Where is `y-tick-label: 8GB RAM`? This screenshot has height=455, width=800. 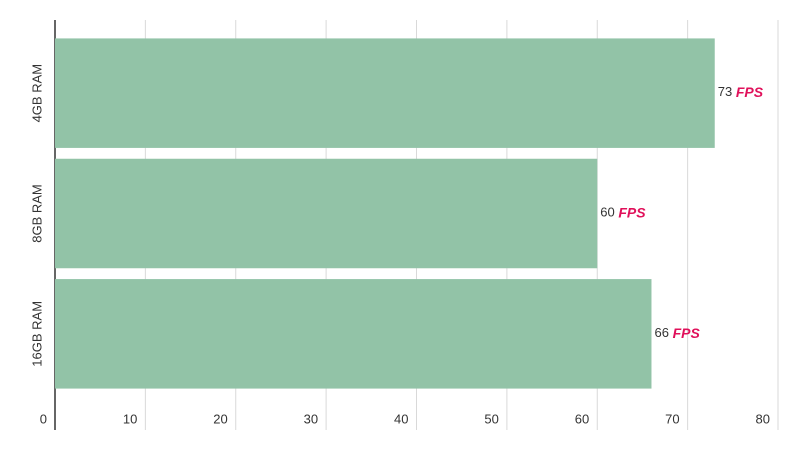 y-tick-label: 8GB RAM is located at coordinates (36, 213).